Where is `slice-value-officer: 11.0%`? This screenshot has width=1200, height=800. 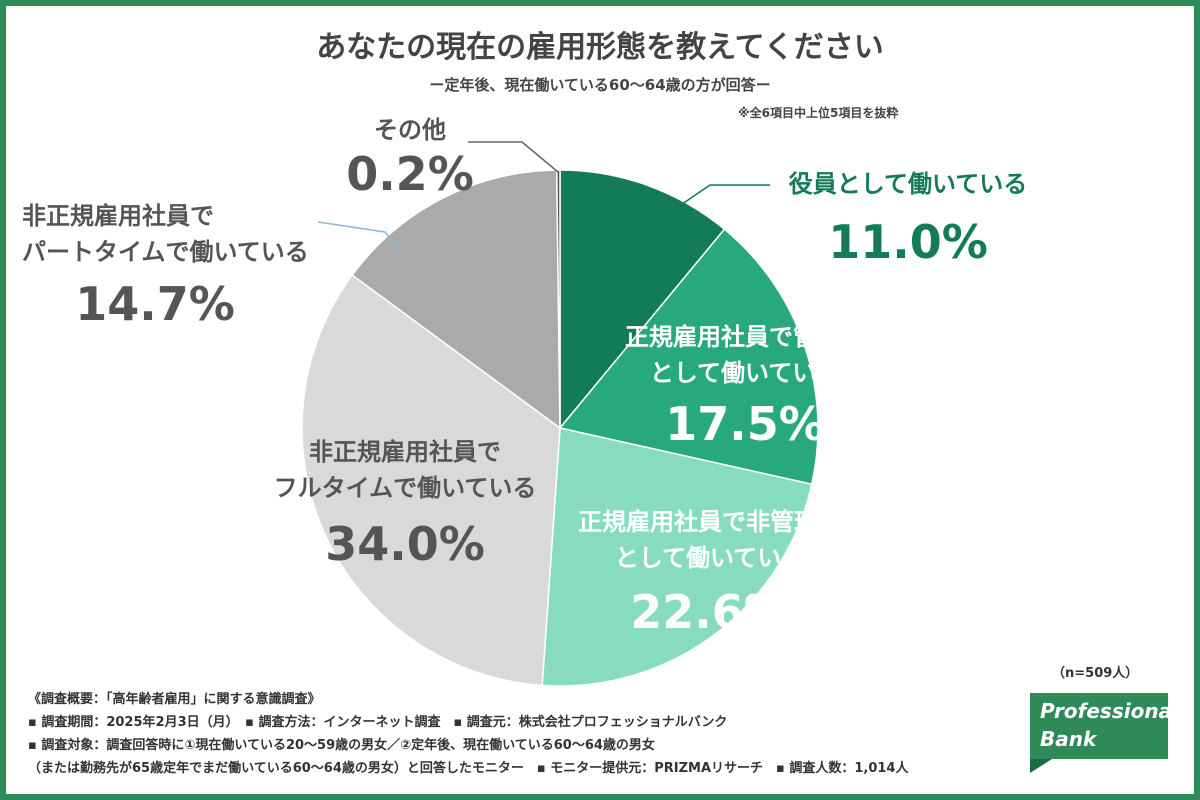
slice-value-officer: 11.0% is located at coordinates (908, 242).